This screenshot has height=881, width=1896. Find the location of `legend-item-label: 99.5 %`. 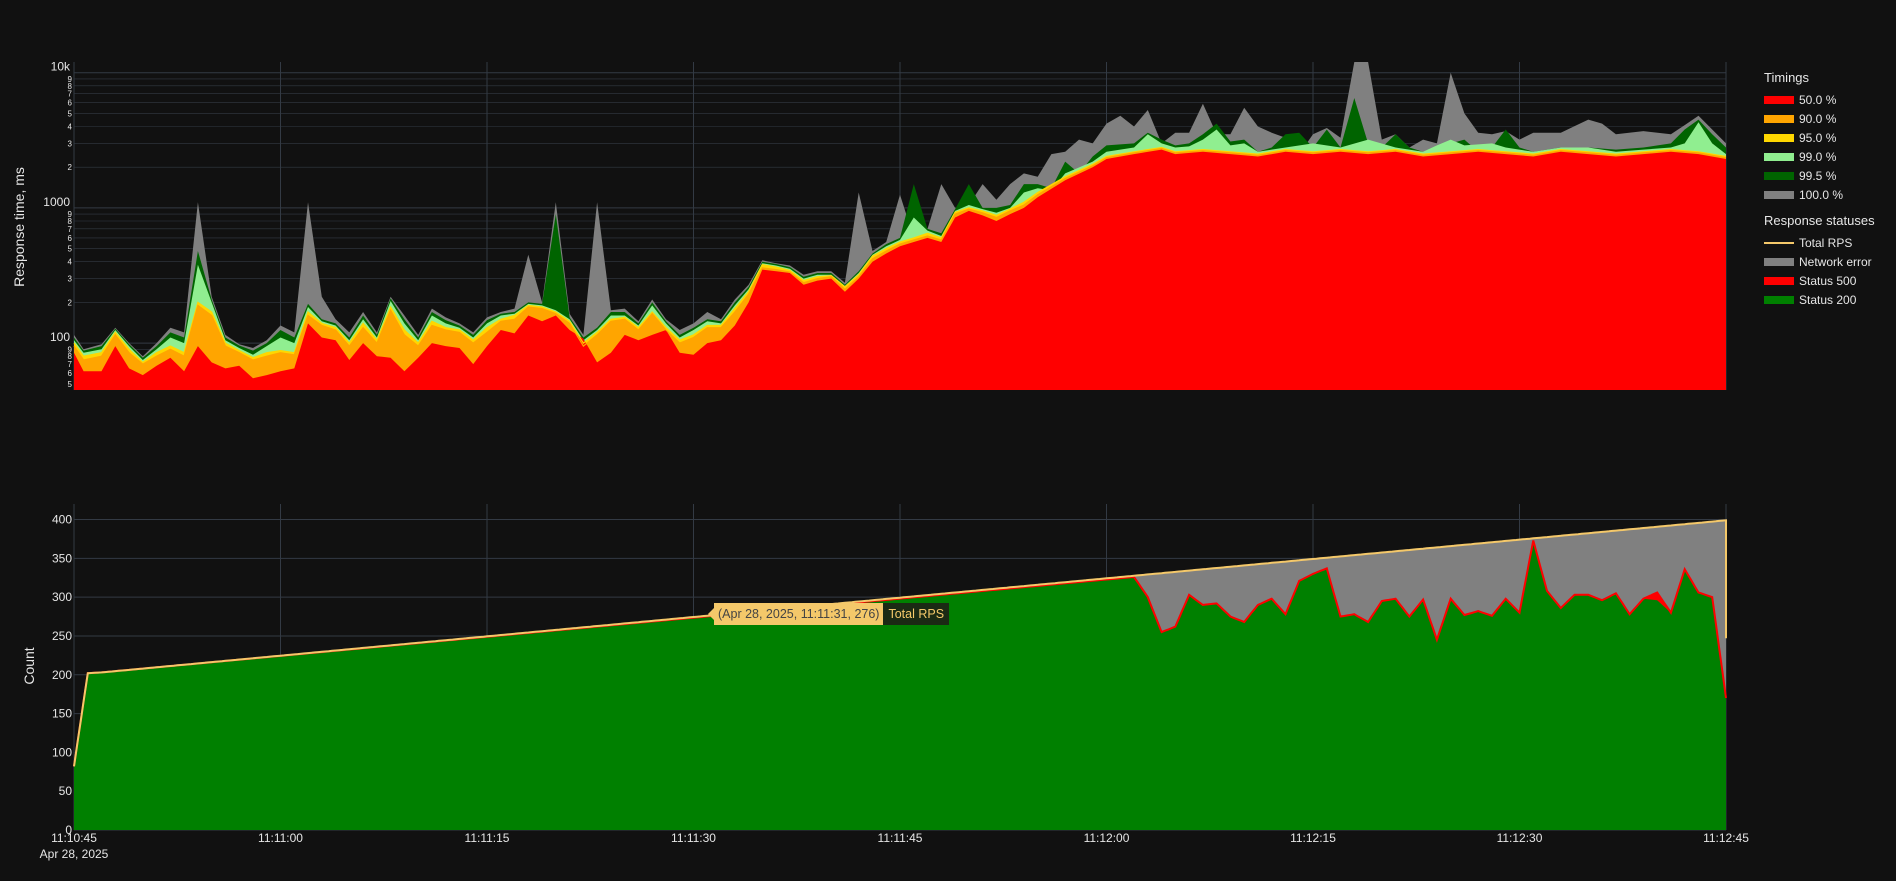

legend-item-label: 99.5 % is located at coordinates (1818, 175).